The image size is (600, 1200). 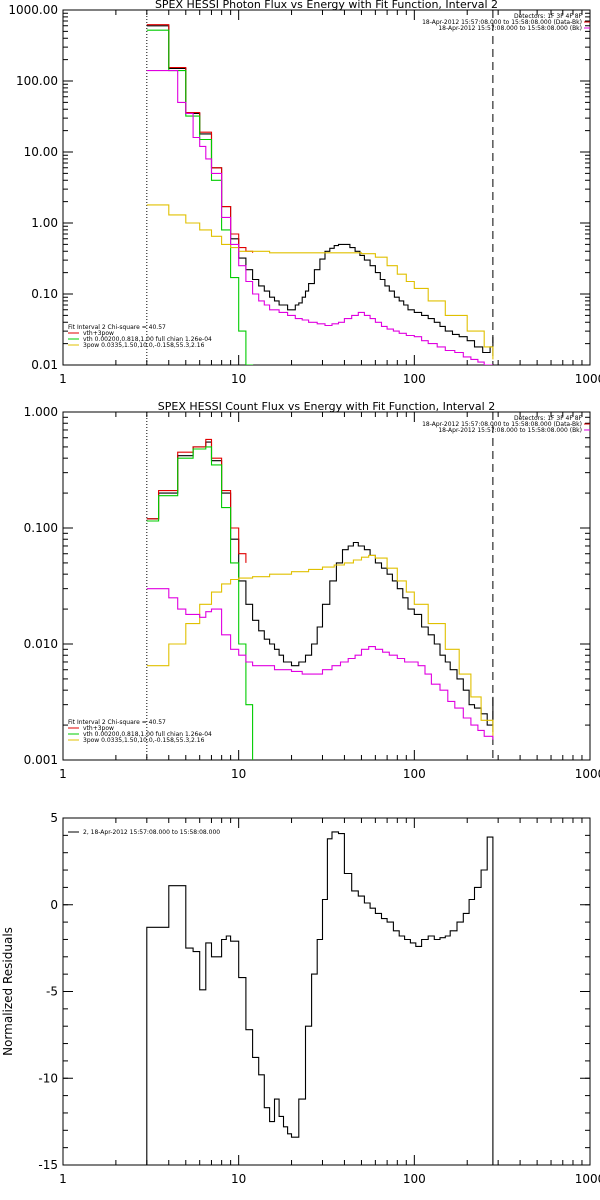 What do you see at coordinates (144, 740) in the screenshot?
I see `legend-label-1-3: 3pow 0.0335,1.50,10.0,-0.158,55.3,2.16` at bounding box center [144, 740].